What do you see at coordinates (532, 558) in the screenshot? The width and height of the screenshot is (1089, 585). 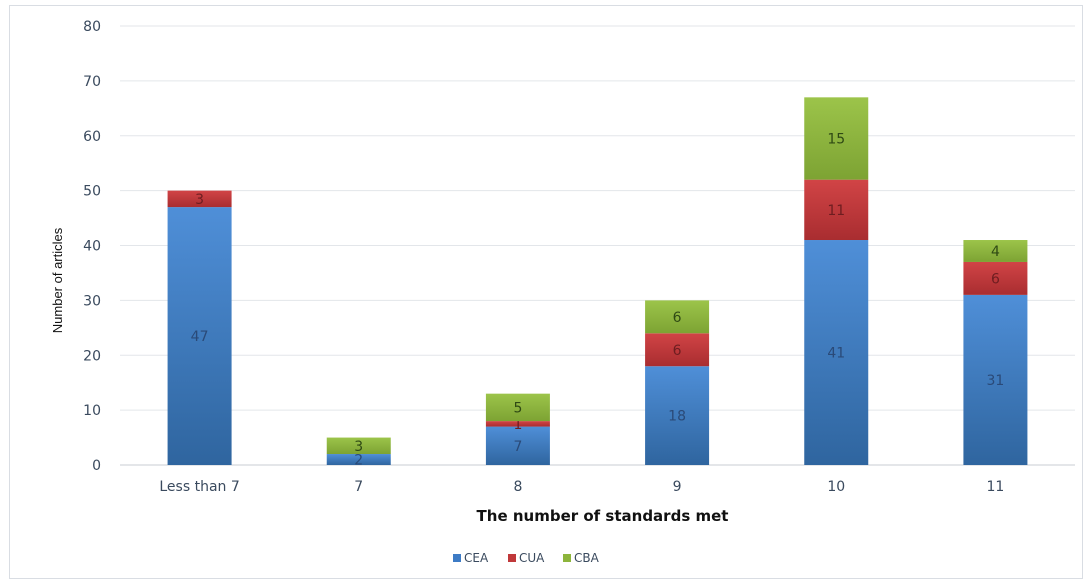 I see `legend-label-cua: CUA` at bounding box center [532, 558].